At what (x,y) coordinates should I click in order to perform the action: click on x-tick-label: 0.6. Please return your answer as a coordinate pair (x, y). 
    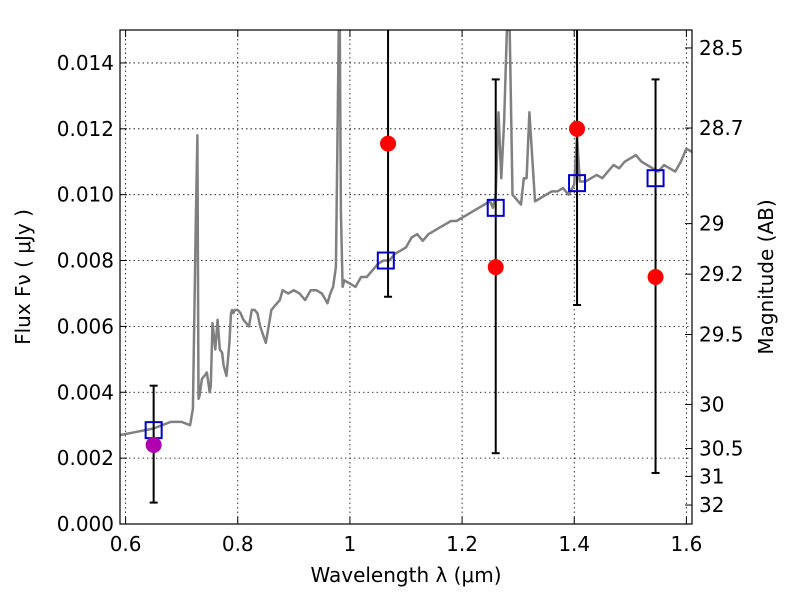
    Looking at the image, I should click on (126, 544).